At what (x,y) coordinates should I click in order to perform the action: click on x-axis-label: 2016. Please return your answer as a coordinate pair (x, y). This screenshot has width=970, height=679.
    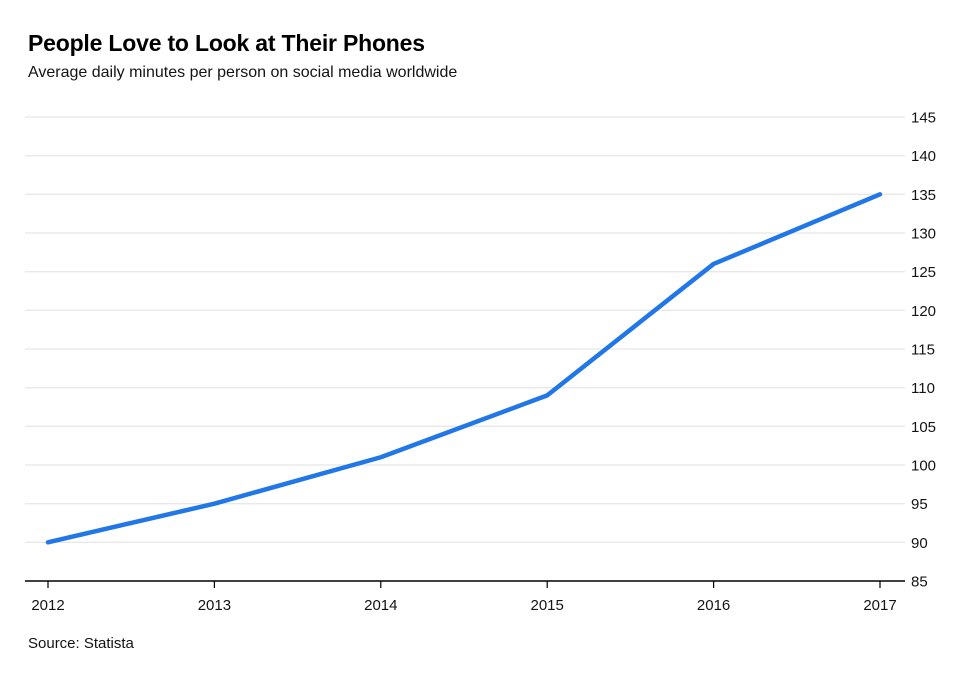
    Looking at the image, I should click on (713, 605).